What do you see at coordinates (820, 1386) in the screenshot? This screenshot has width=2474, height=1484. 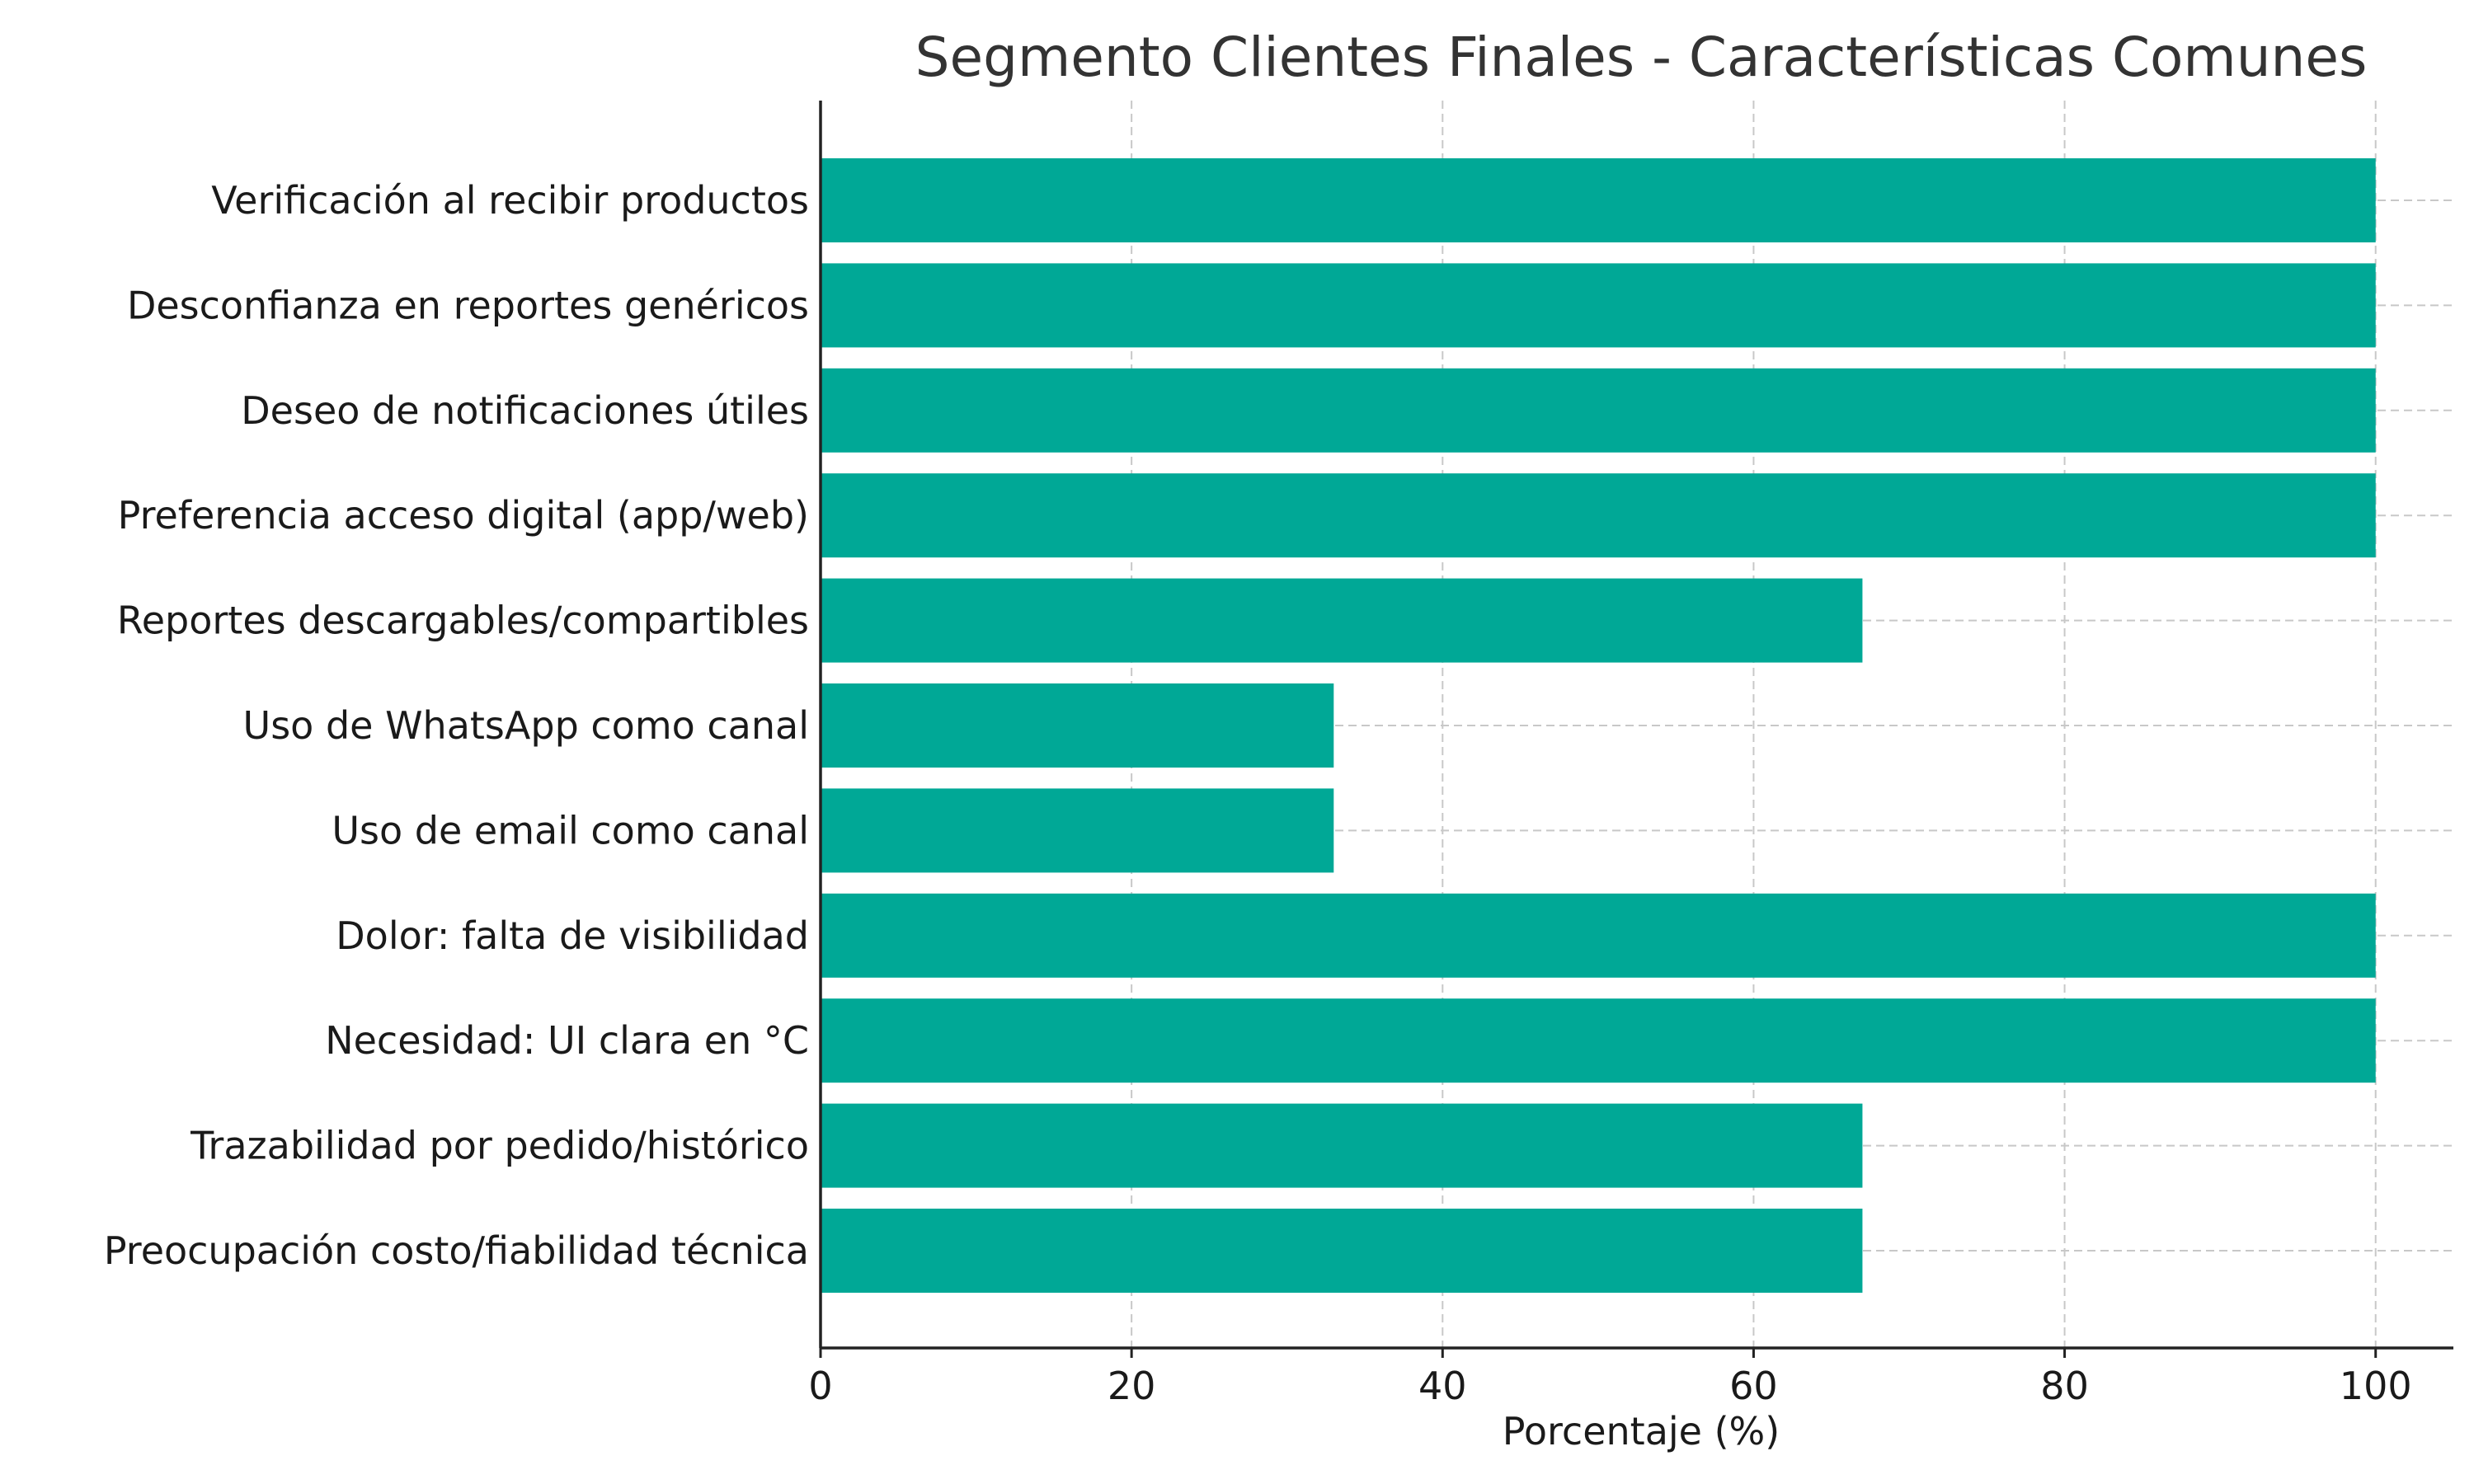 I see `x-tick-label-0: 0` at bounding box center [820, 1386].